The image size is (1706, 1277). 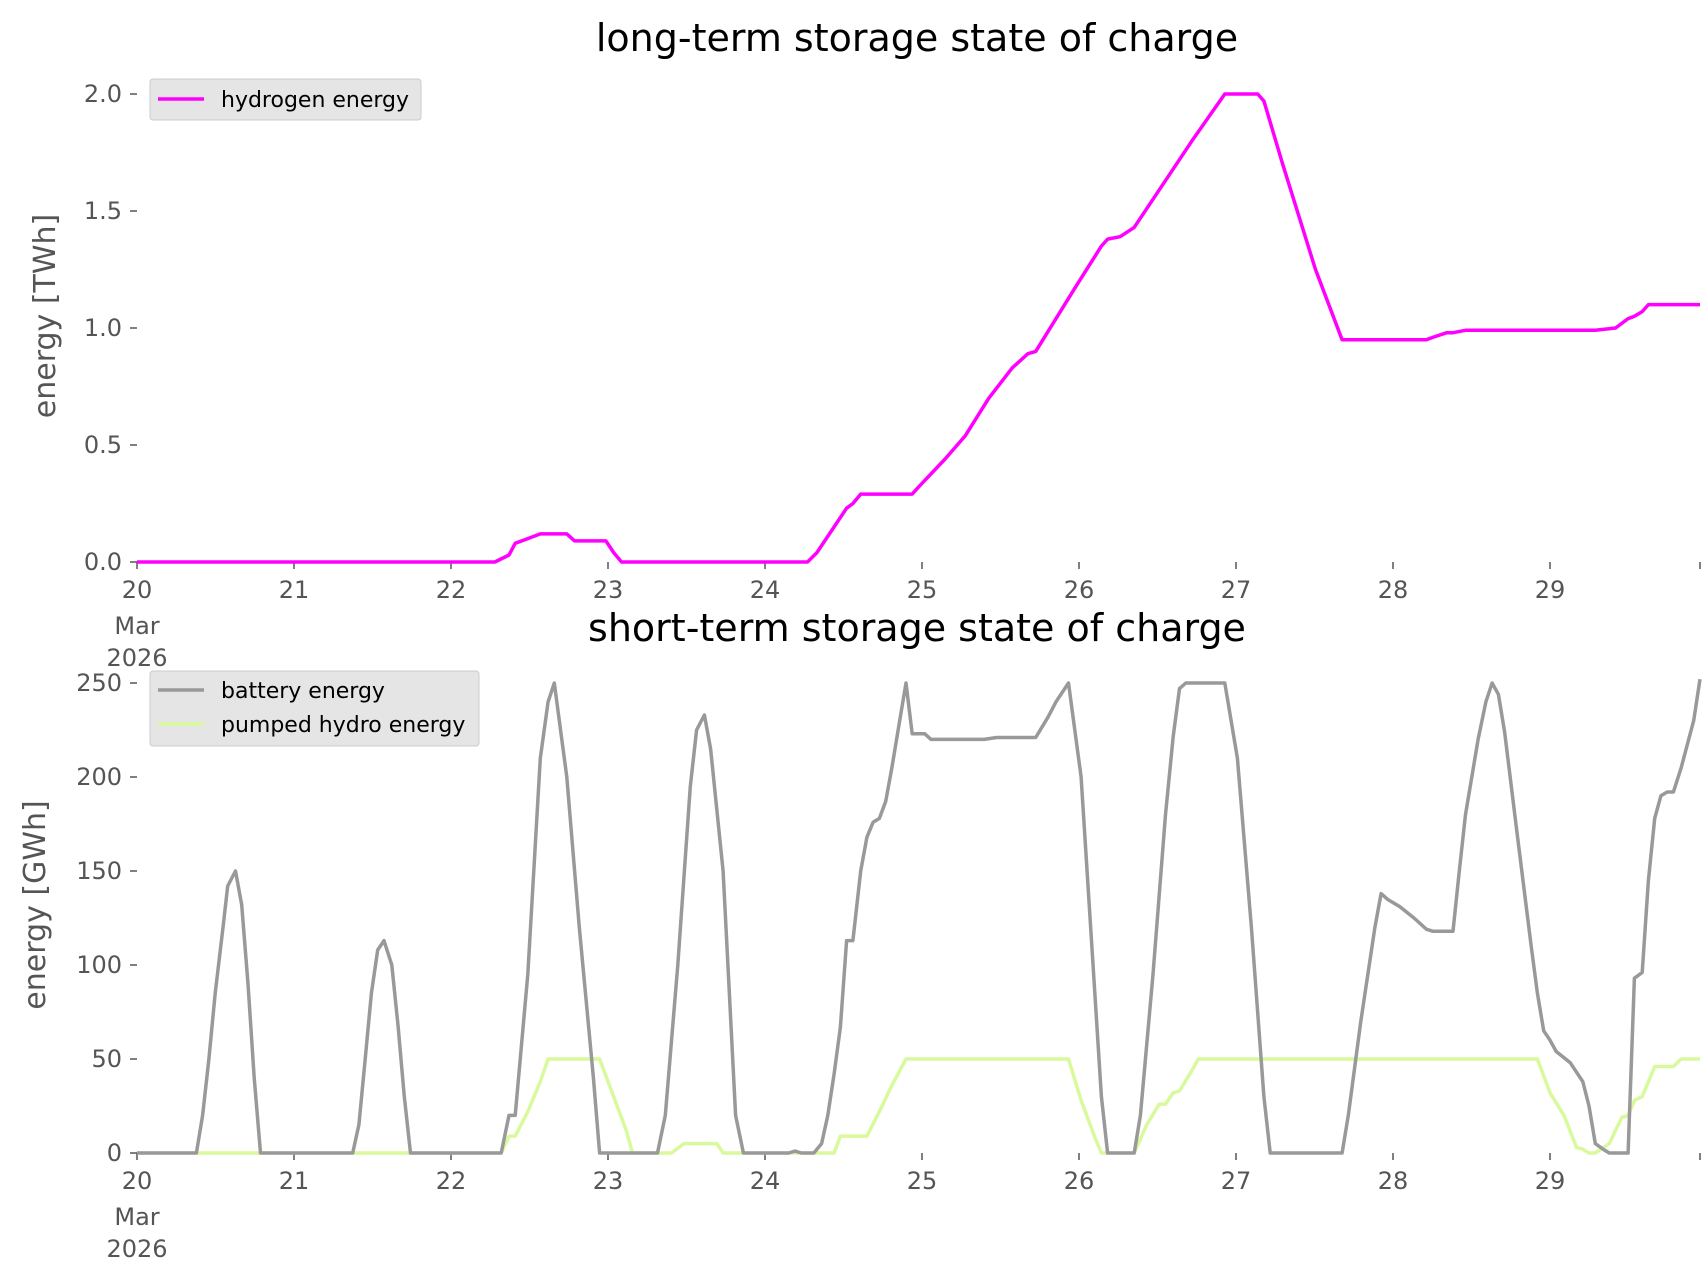 What do you see at coordinates (99, 777) in the screenshot?
I see `y-tick-label: 200` at bounding box center [99, 777].